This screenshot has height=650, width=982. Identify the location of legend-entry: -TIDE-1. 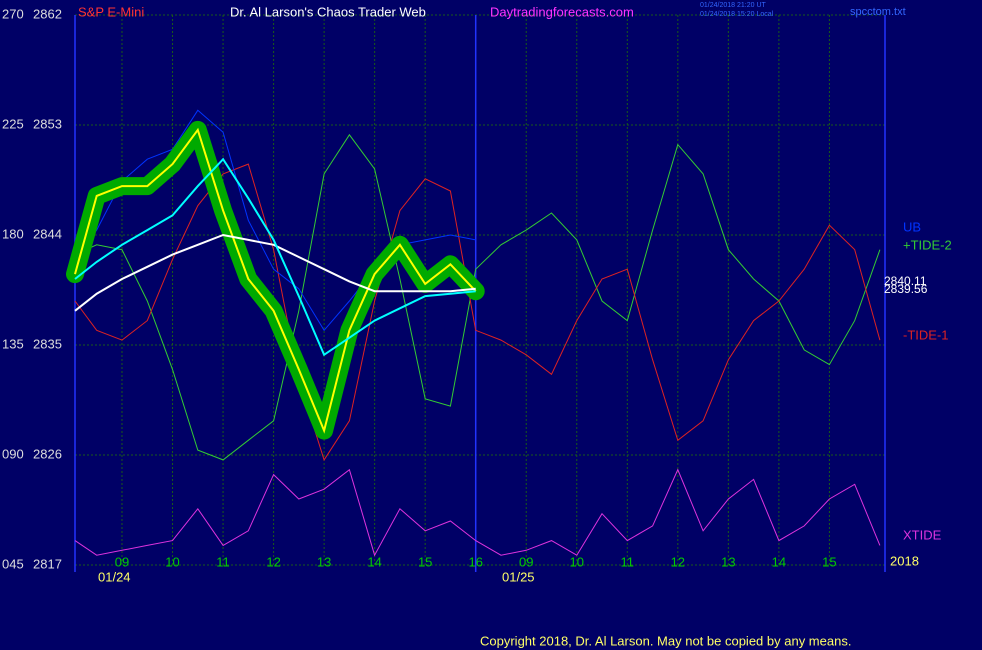
(926, 334).